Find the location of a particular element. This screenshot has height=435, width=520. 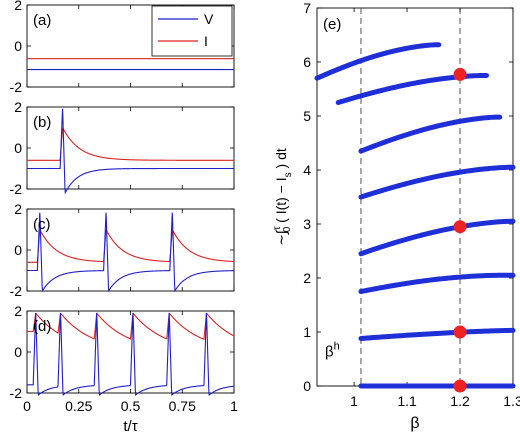

panel-a-ytick-label: 2 is located at coordinates (18, 6).